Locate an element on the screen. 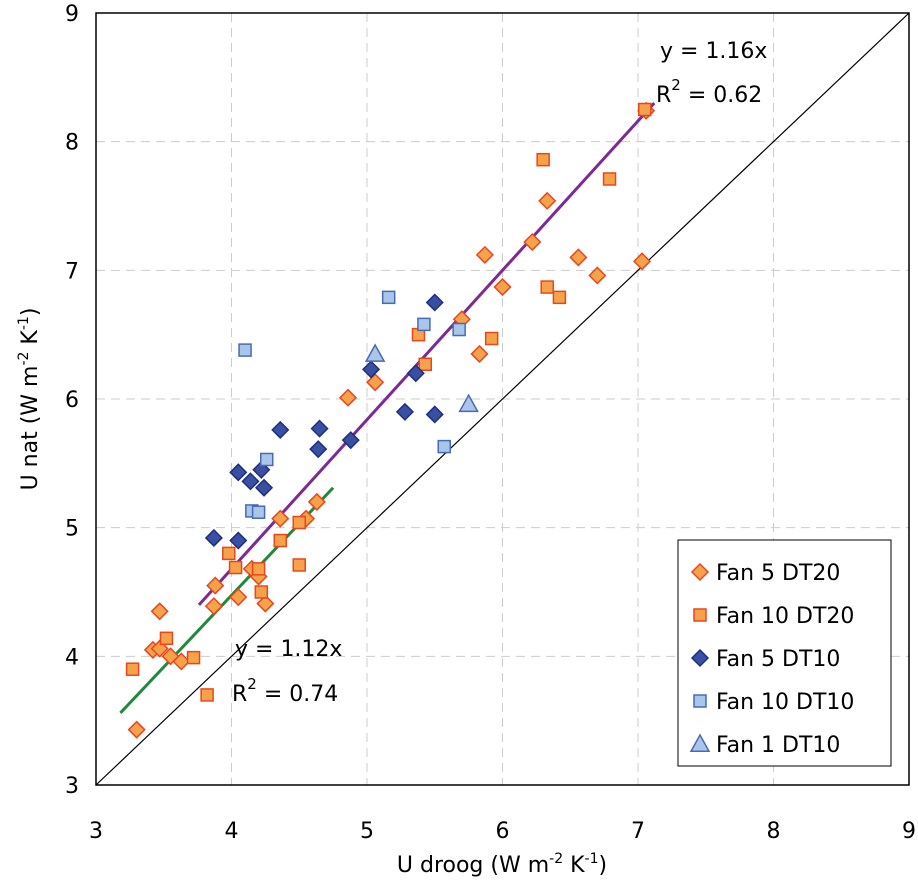 Image resolution: width=918 pixels, height=885 pixels. x-label-mid: K is located at coordinates (574, 865).